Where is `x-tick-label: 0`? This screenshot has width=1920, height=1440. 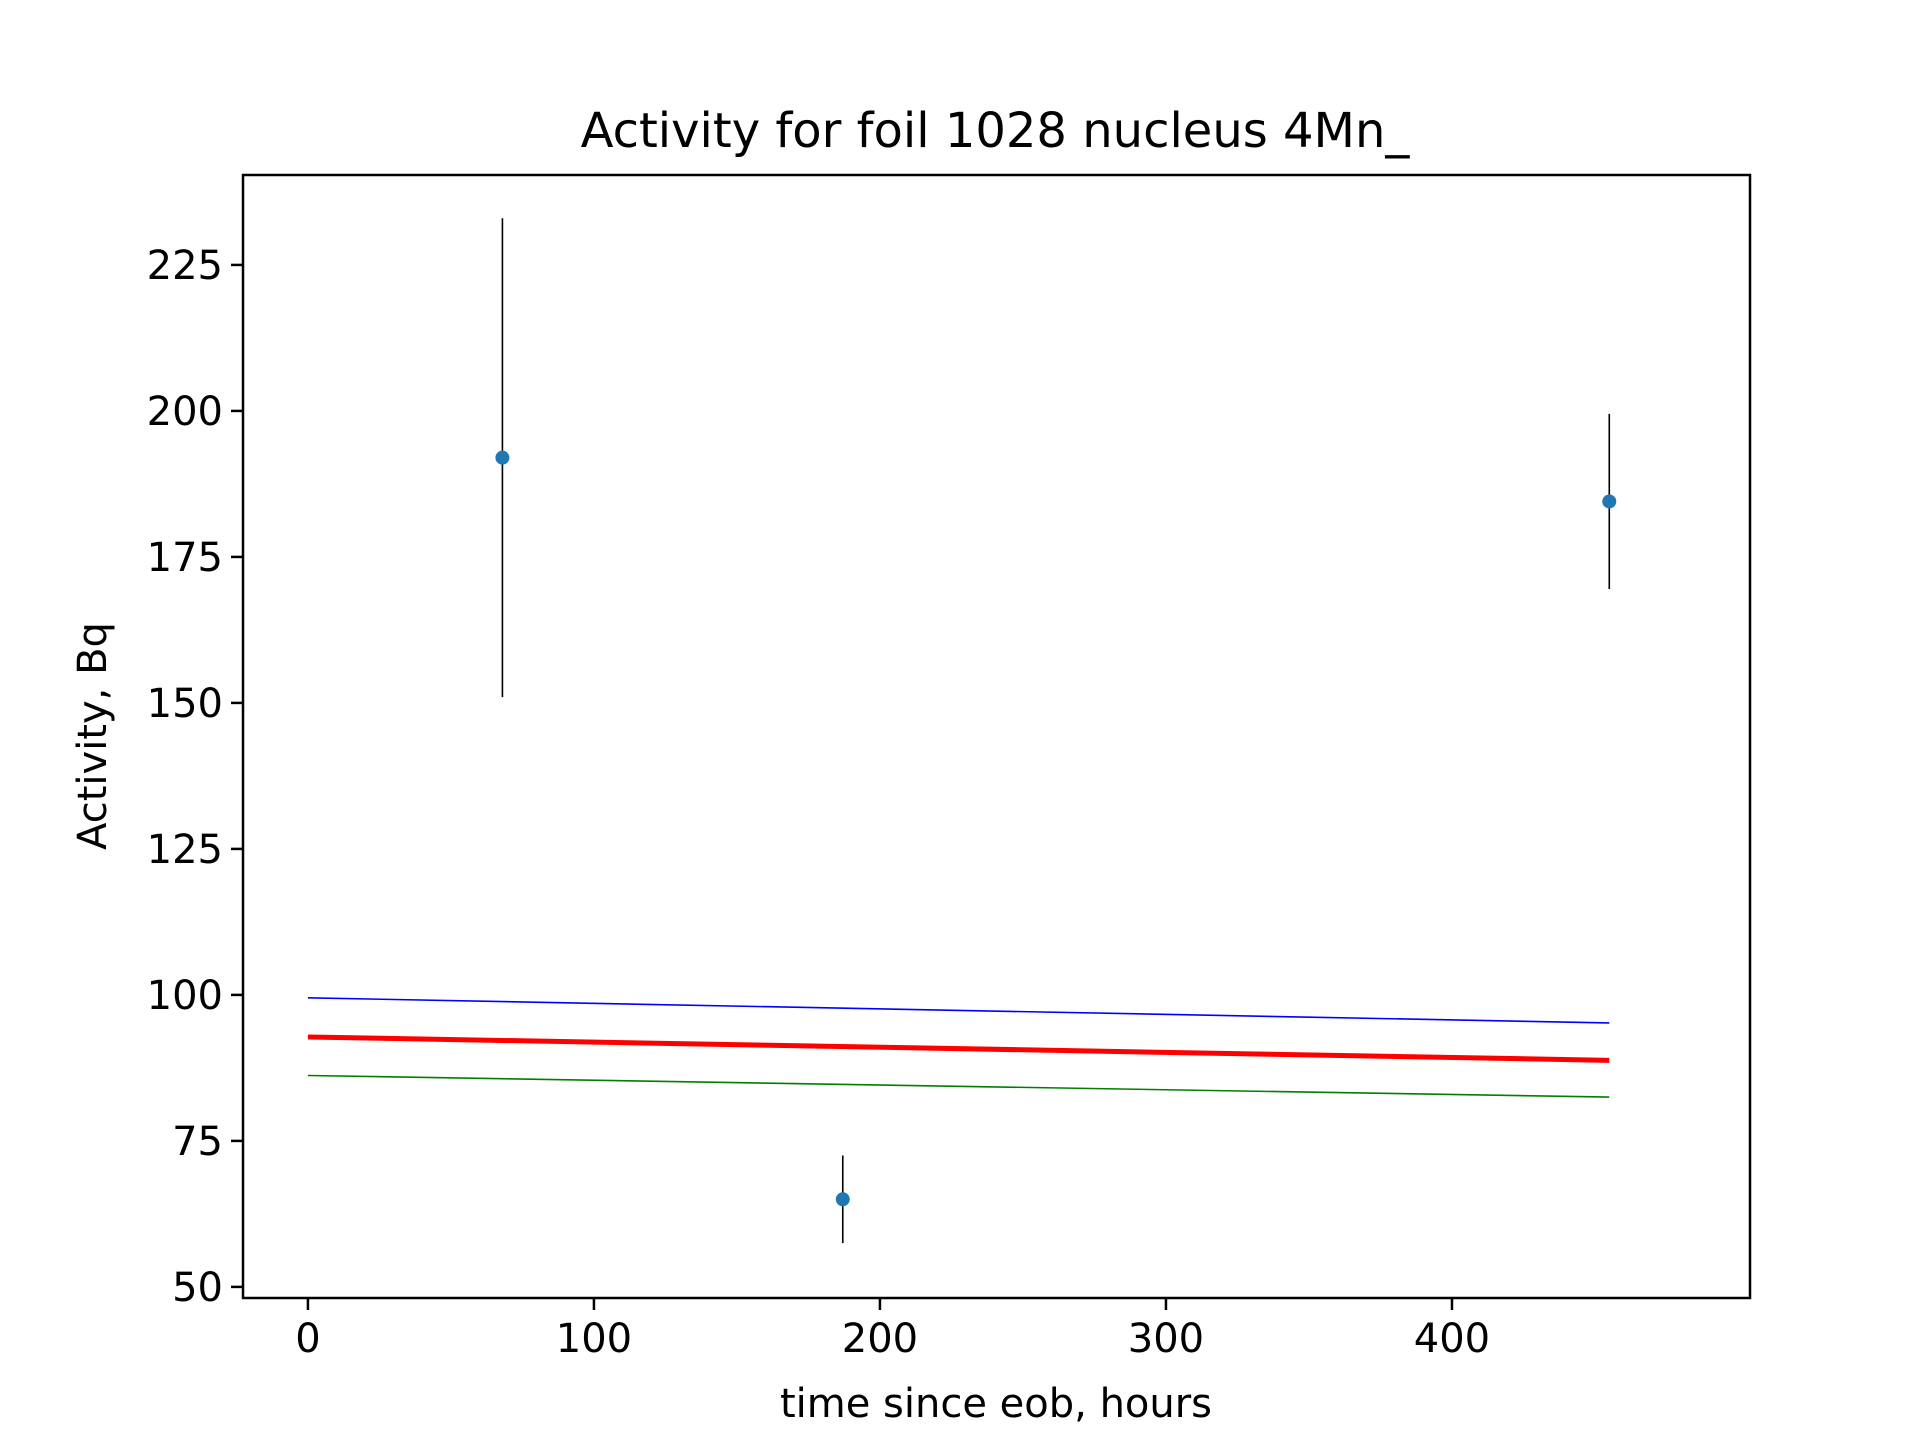
x-tick-label: 0 is located at coordinates (307, 1339).